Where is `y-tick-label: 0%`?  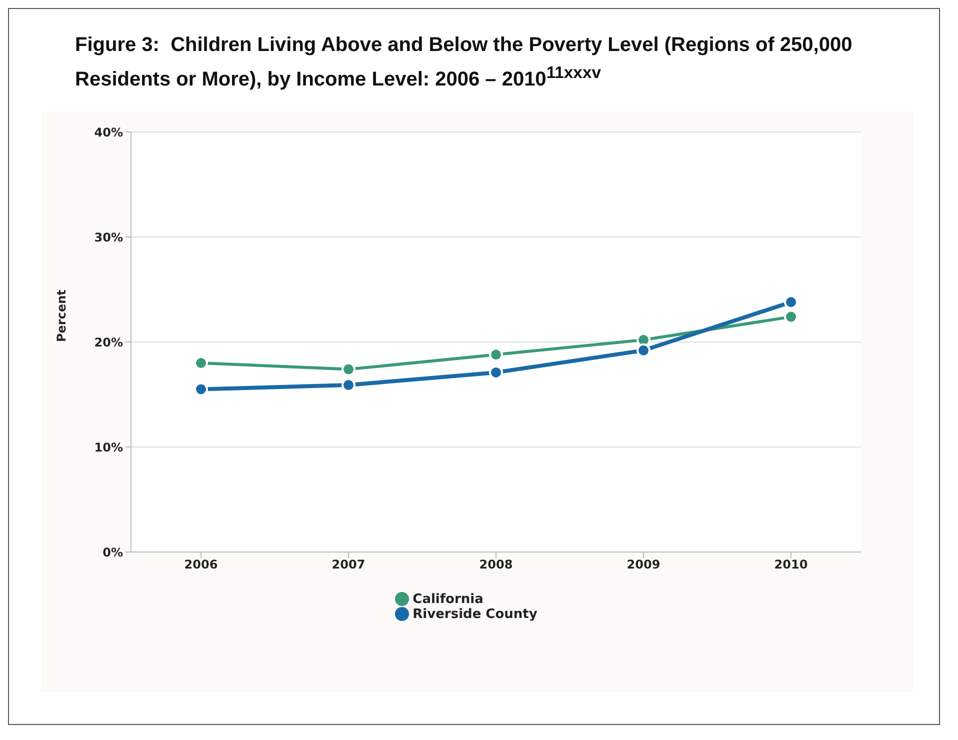
y-tick-label: 0% is located at coordinates (112, 551).